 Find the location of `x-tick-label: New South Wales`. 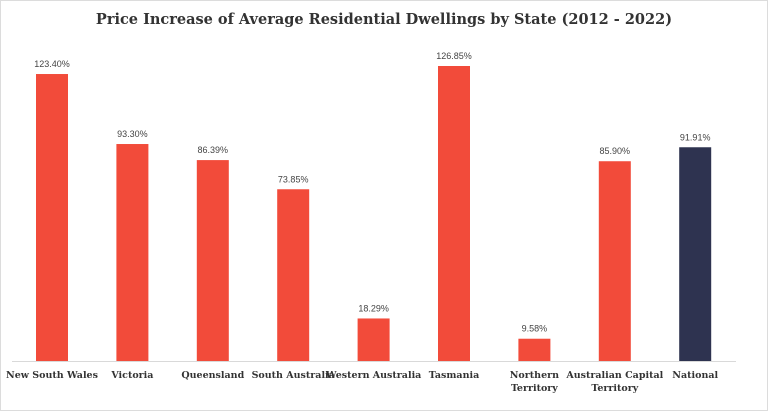

x-tick-label: New South Wales is located at coordinates (52, 375).